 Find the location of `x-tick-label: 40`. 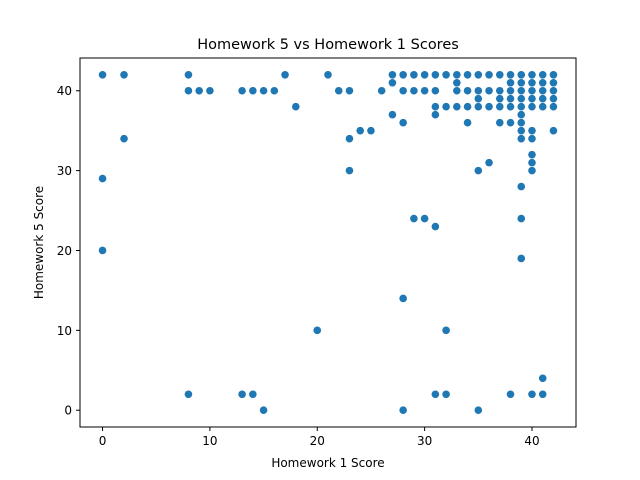

x-tick-label: 40 is located at coordinates (531, 441).